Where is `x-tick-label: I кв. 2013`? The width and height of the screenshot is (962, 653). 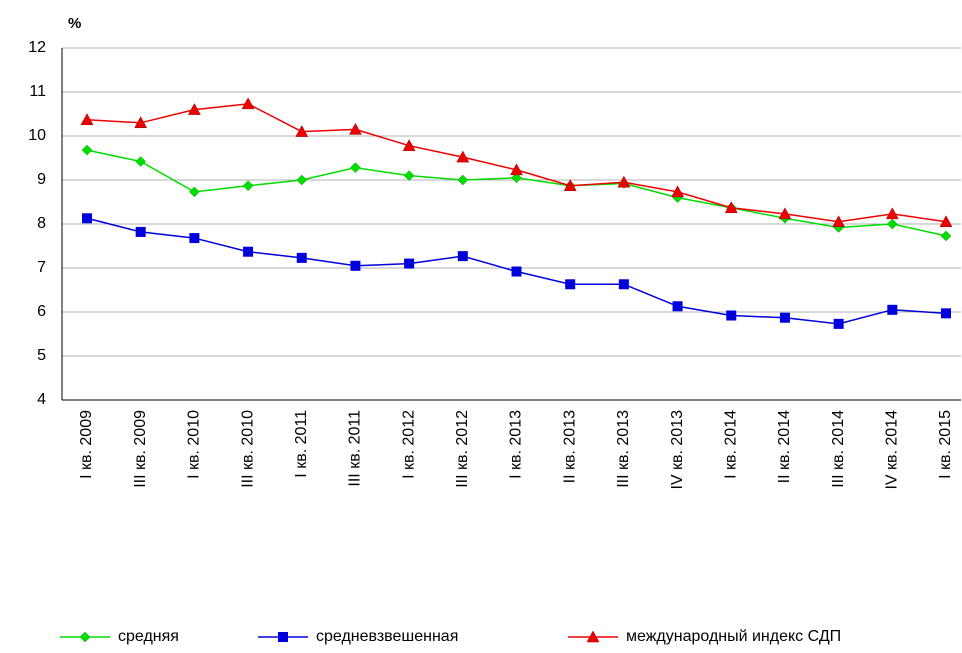
x-tick-label: I кв. 2013 is located at coordinates (516, 444).